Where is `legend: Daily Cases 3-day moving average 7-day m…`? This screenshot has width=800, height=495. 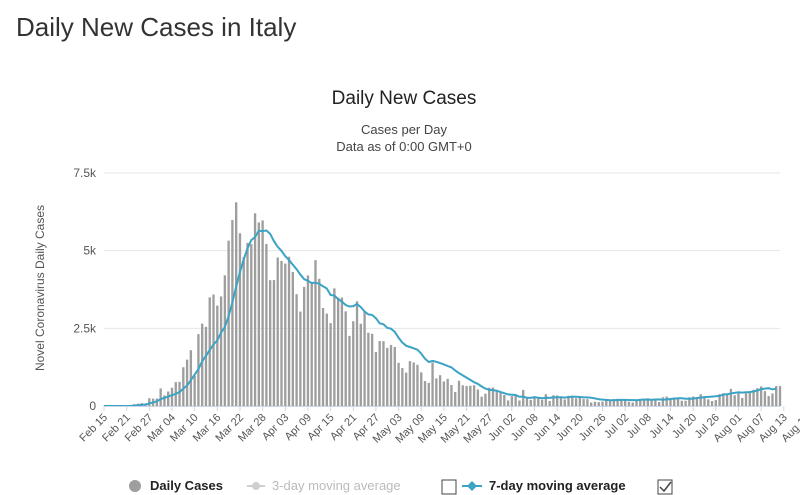
legend: Daily Cases 3-day moving average 7-day m… is located at coordinates (401, 486).